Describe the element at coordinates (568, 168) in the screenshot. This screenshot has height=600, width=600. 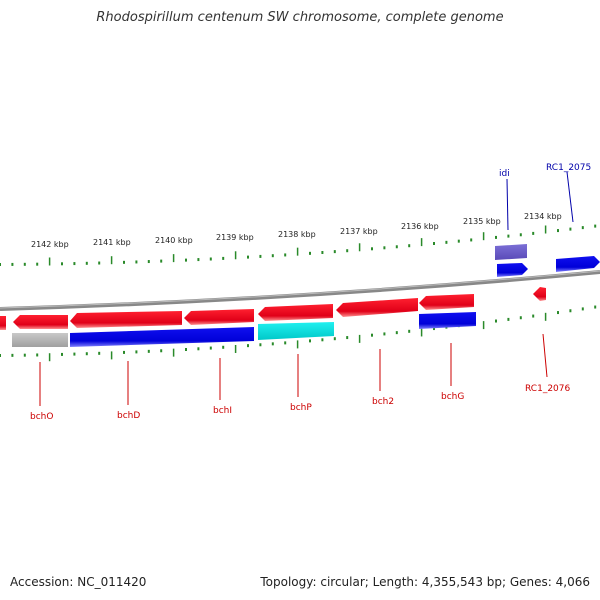
I see `gene-label-RC1_2075: RC1_2075` at that location.